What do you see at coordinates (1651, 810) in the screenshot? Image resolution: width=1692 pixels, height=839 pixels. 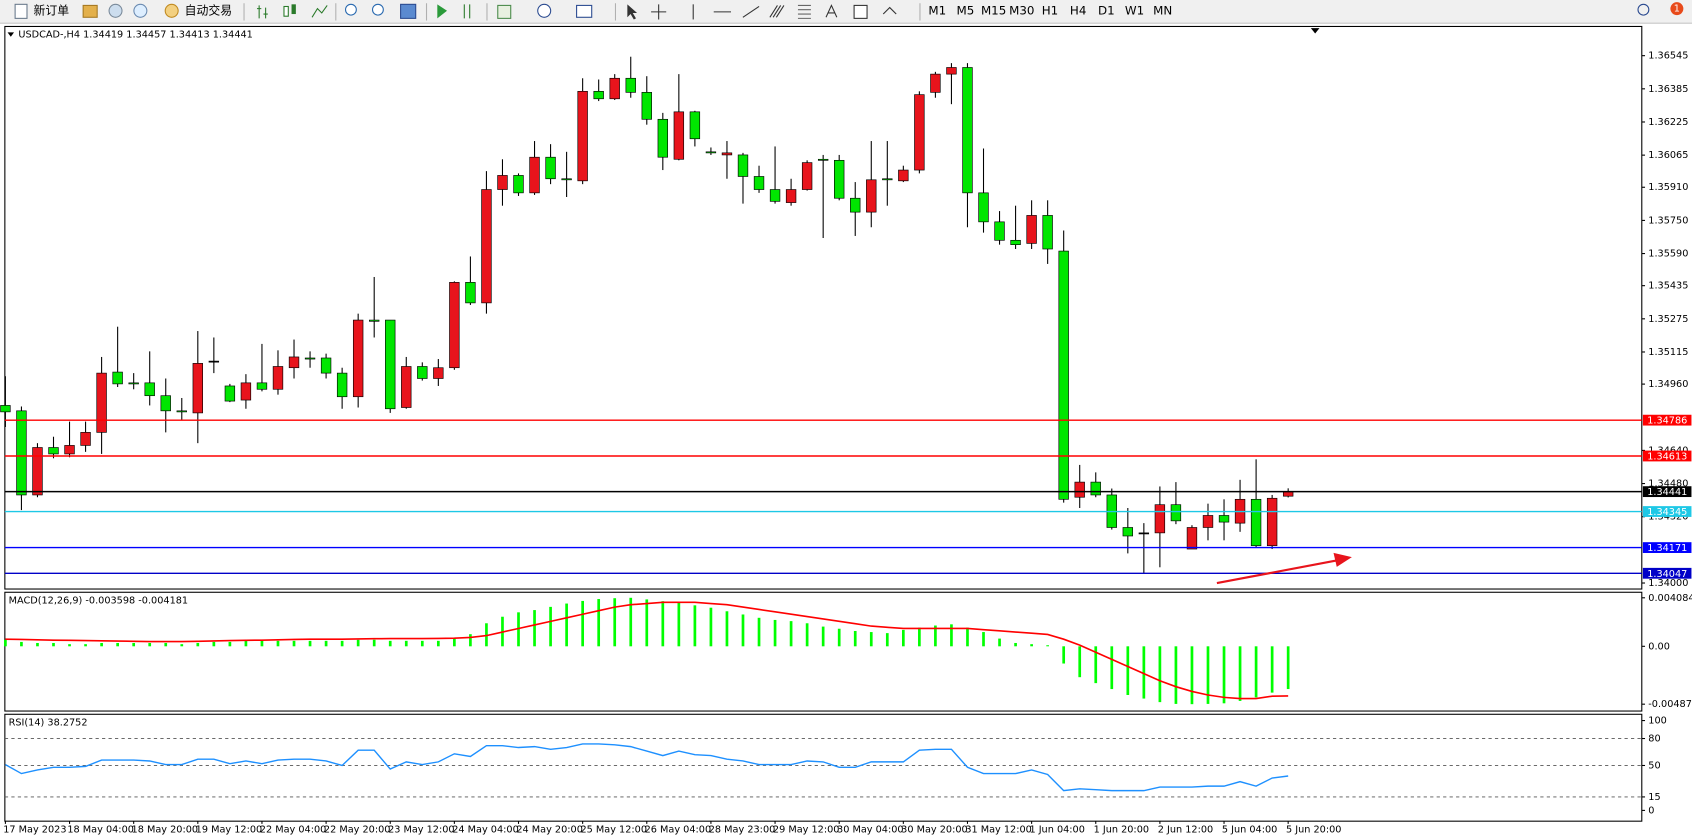 I see `y-tick-label: 0` at bounding box center [1651, 810].